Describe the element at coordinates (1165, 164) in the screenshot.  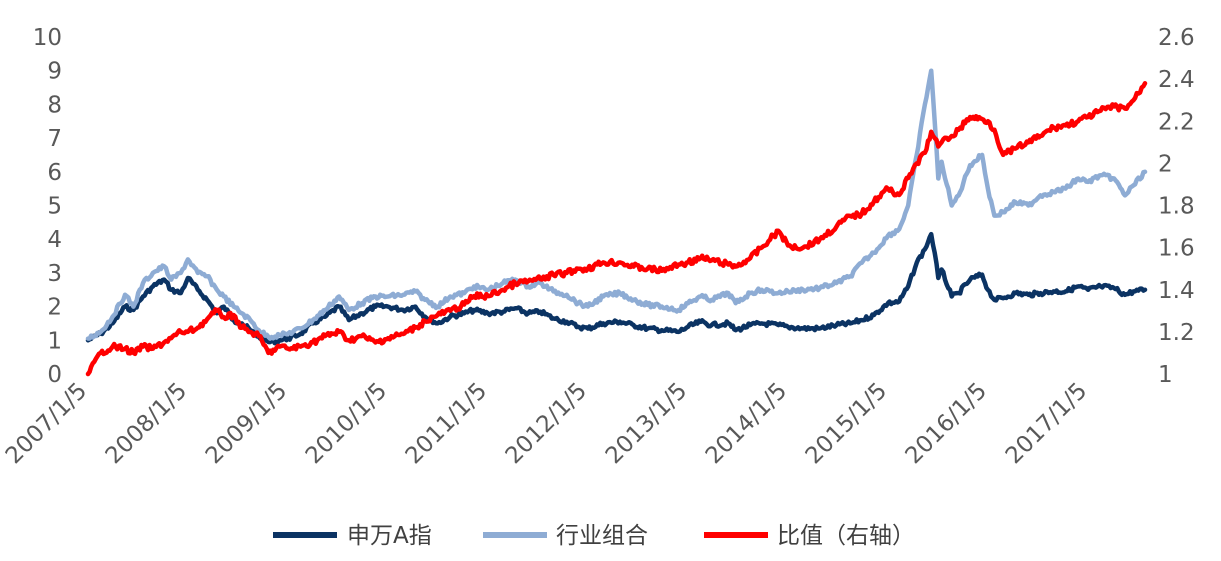
I see `right-axis-tick-label: 2` at that location.